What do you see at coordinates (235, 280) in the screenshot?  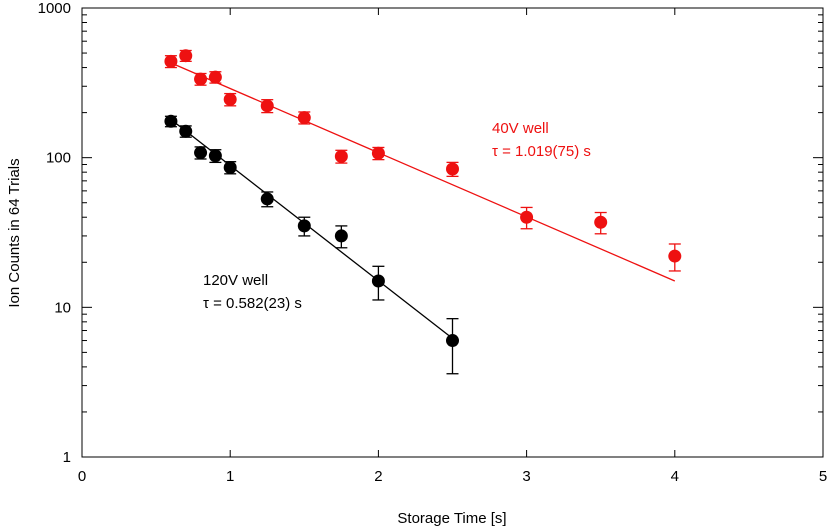 I see `annotation-120v-title: 120V well` at bounding box center [235, 280].